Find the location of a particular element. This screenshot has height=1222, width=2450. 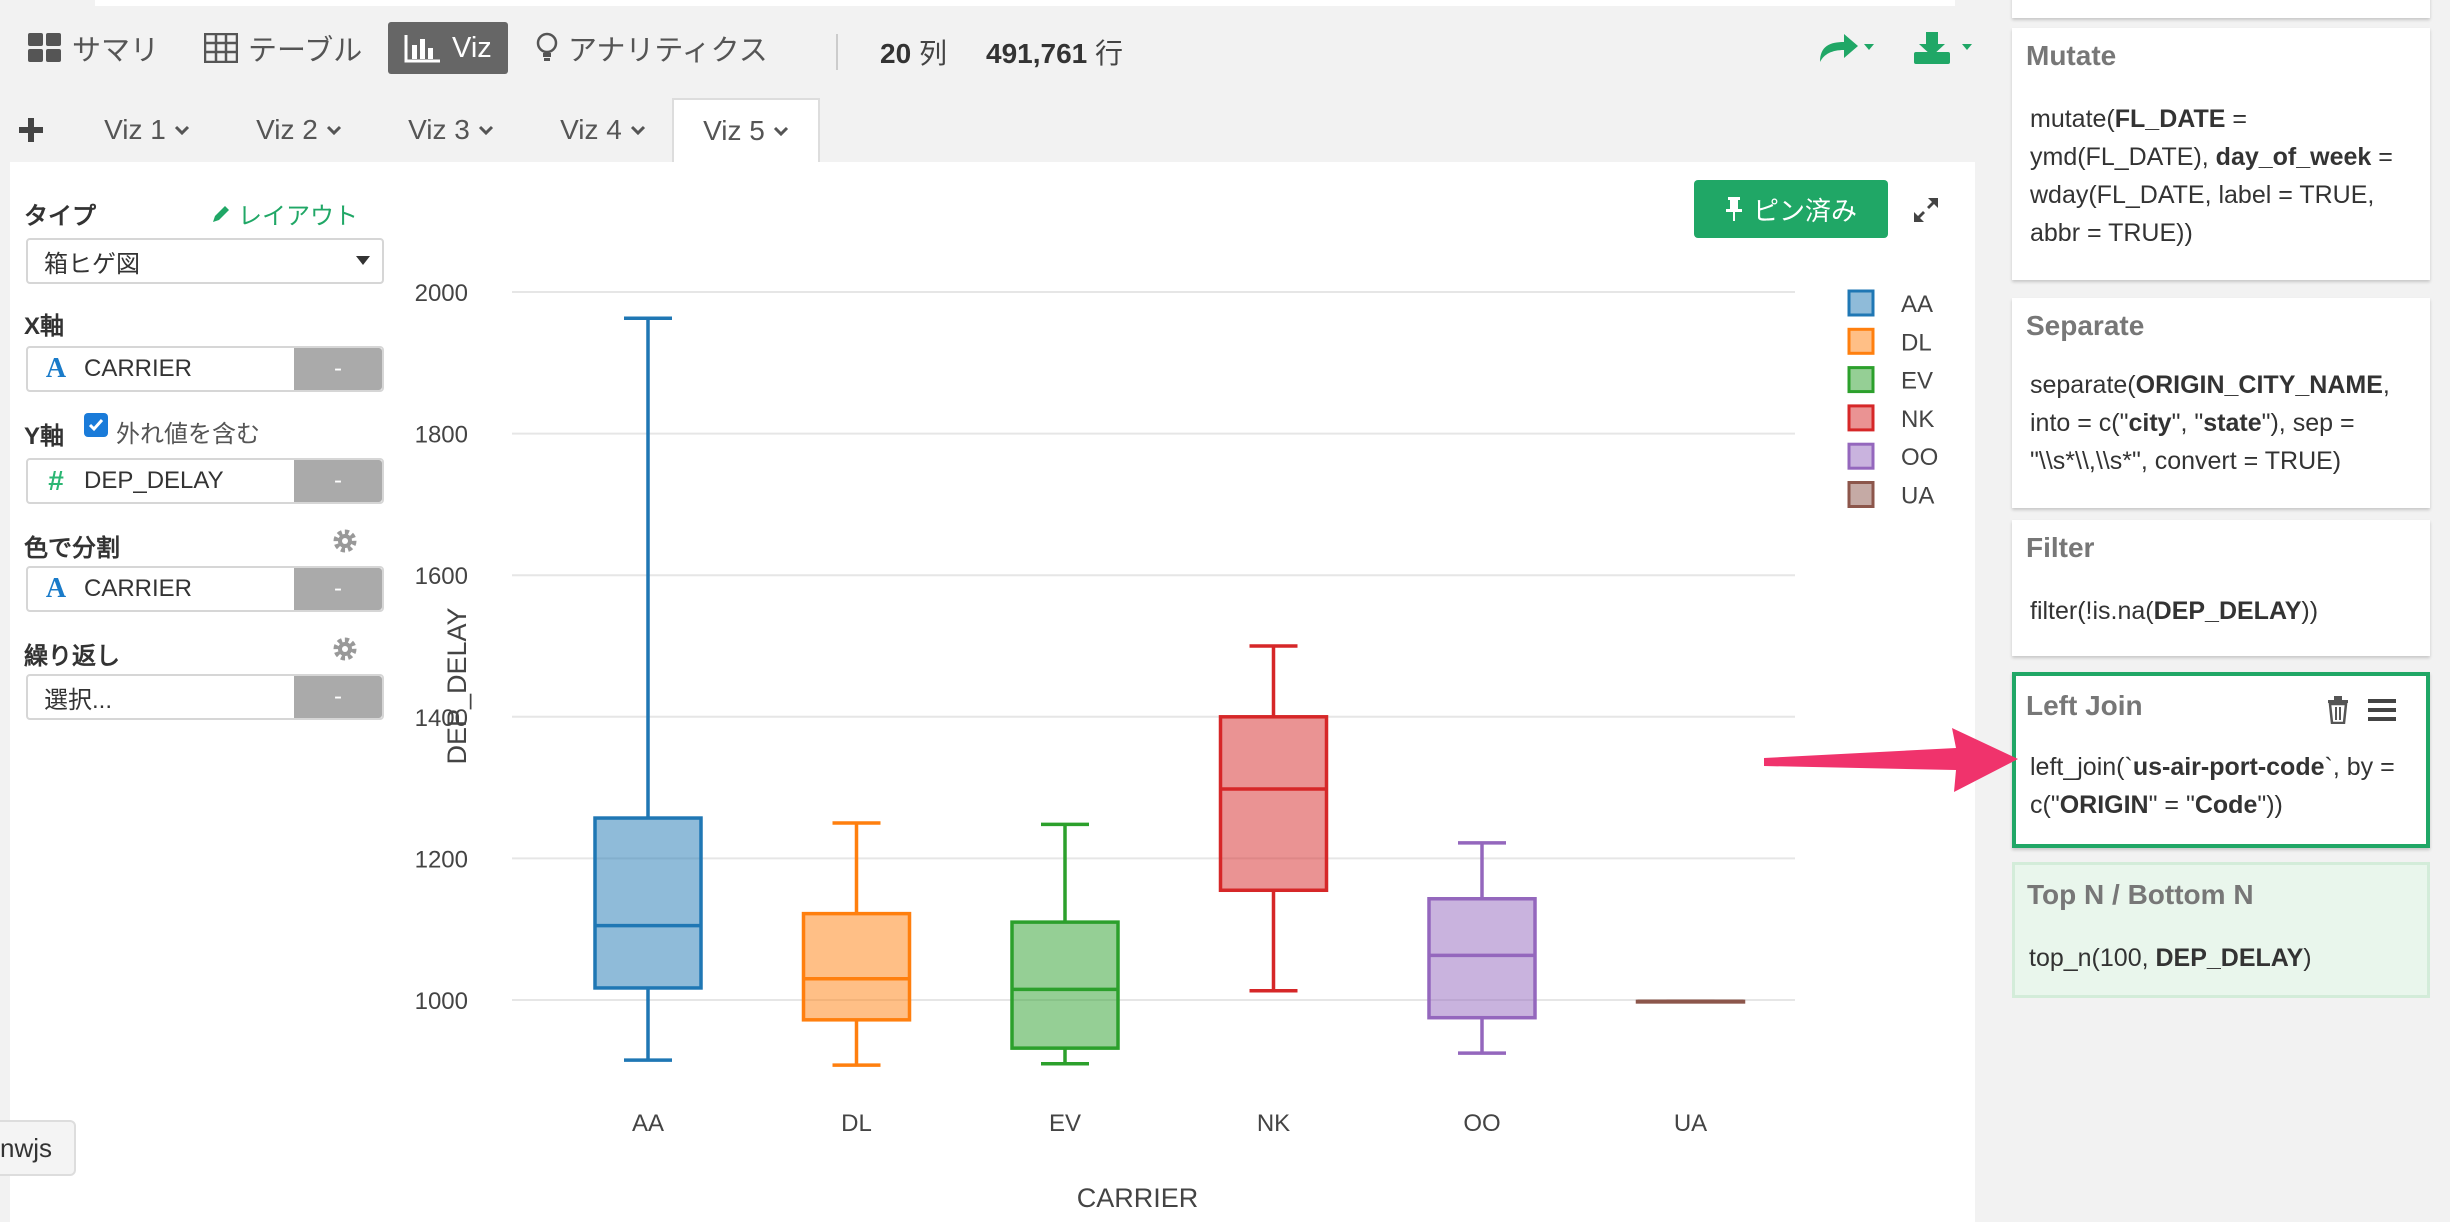

share-arrow-icon is located at coordinates (1847, 48).